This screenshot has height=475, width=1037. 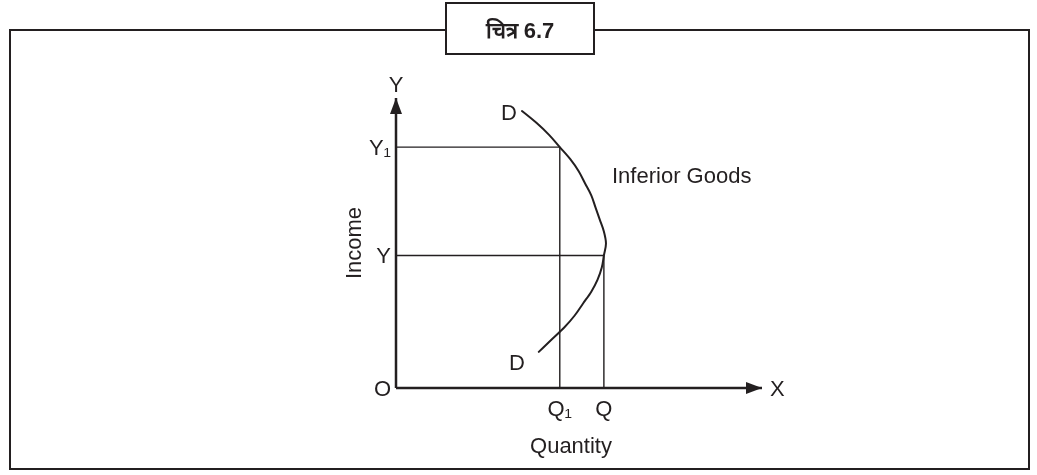 I want to click on title-box: चित्र 6.7, so click(x=520, y=28).